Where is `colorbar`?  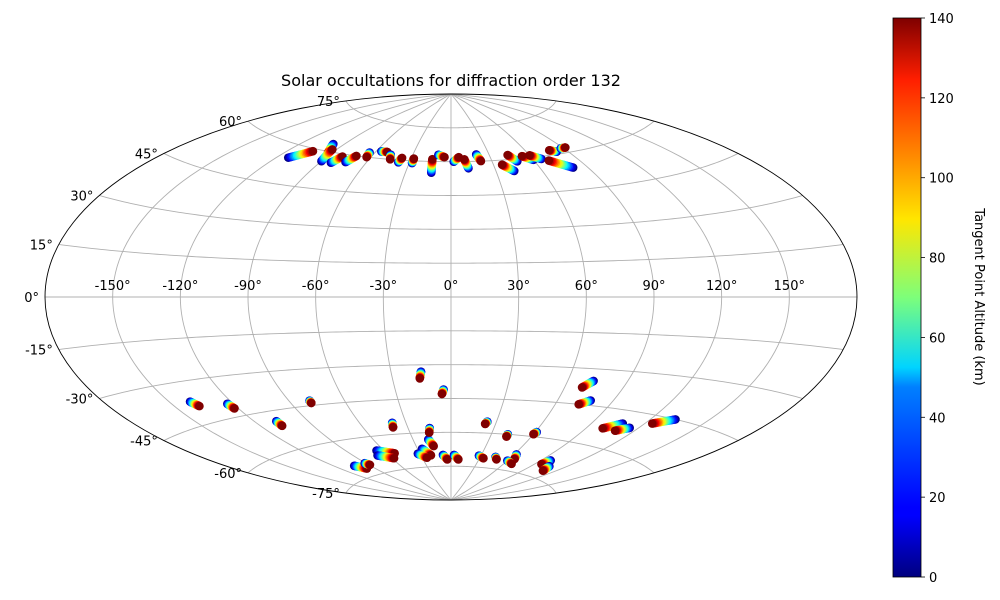 colorbar is located at coordinates (907, 297).